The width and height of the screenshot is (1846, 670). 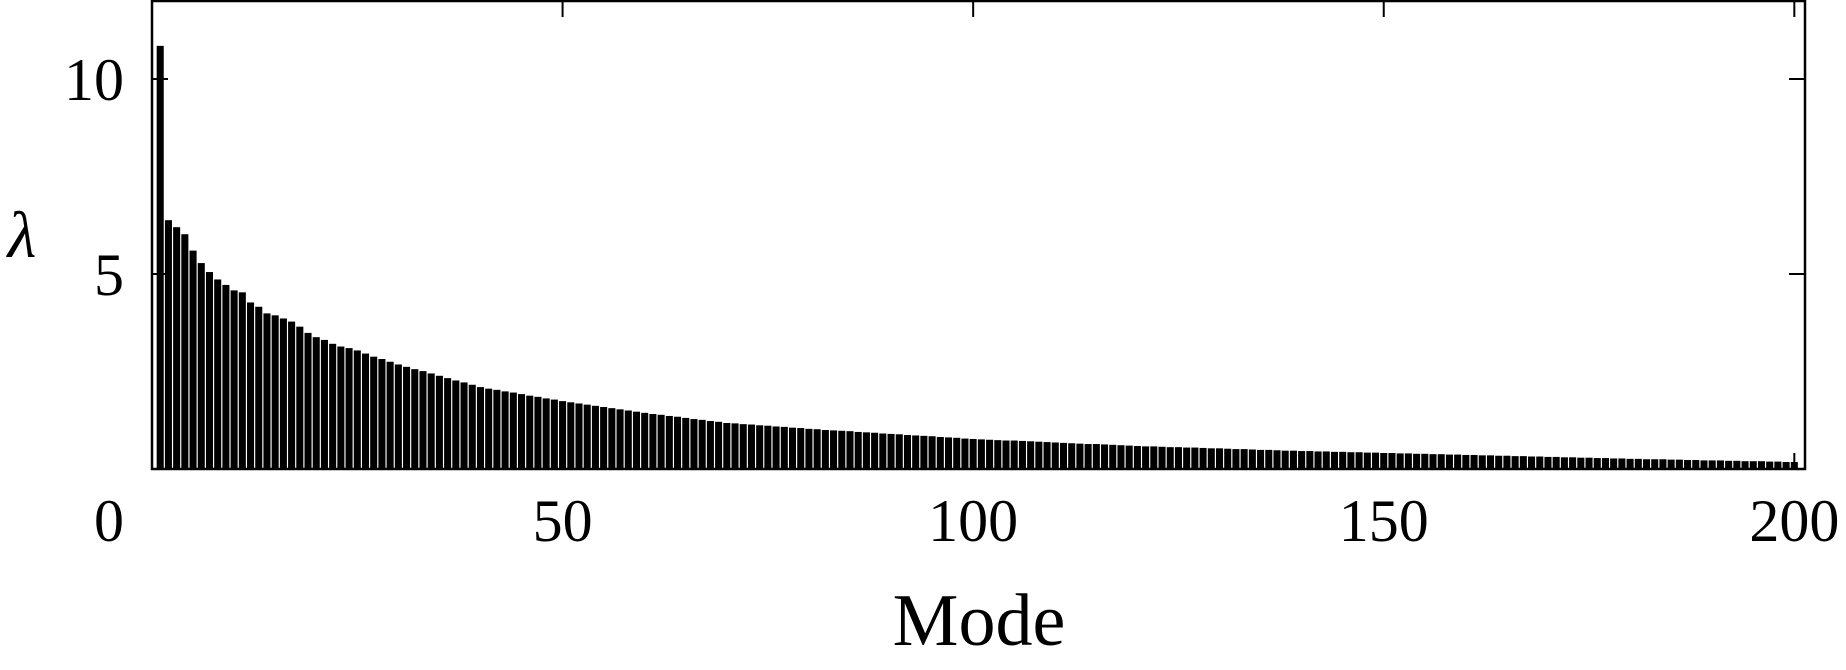 I want to click on y-tick-label: 10, so click(x=94, y=80).